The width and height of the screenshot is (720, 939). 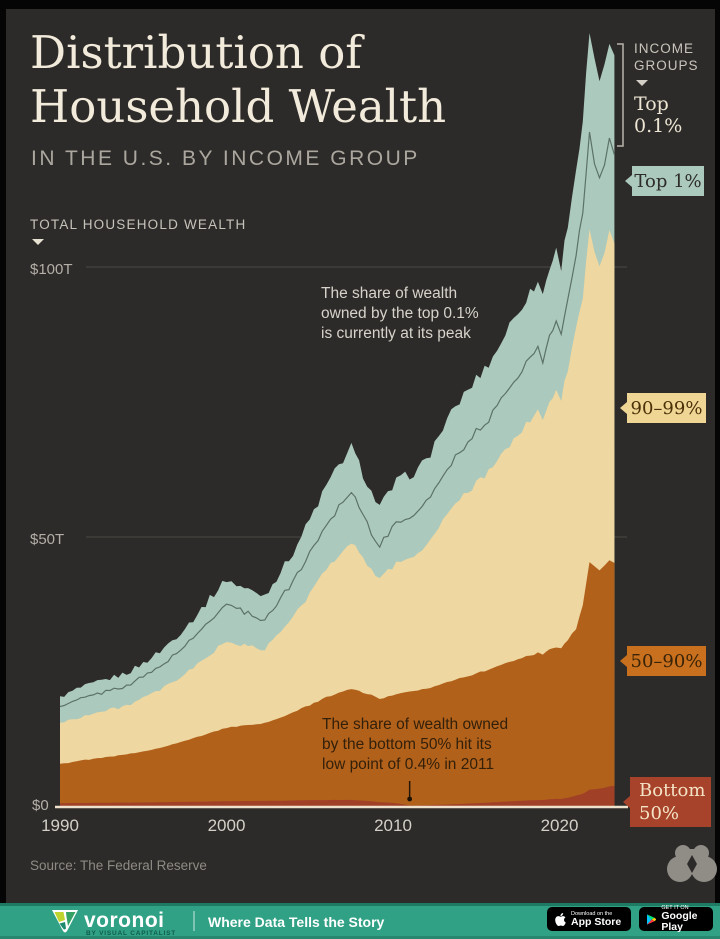 What do you see at coordinates (663, 661) in the screenshot?
I see `legend-box-50-90: 50–90%` at bounding box center [663, 661].